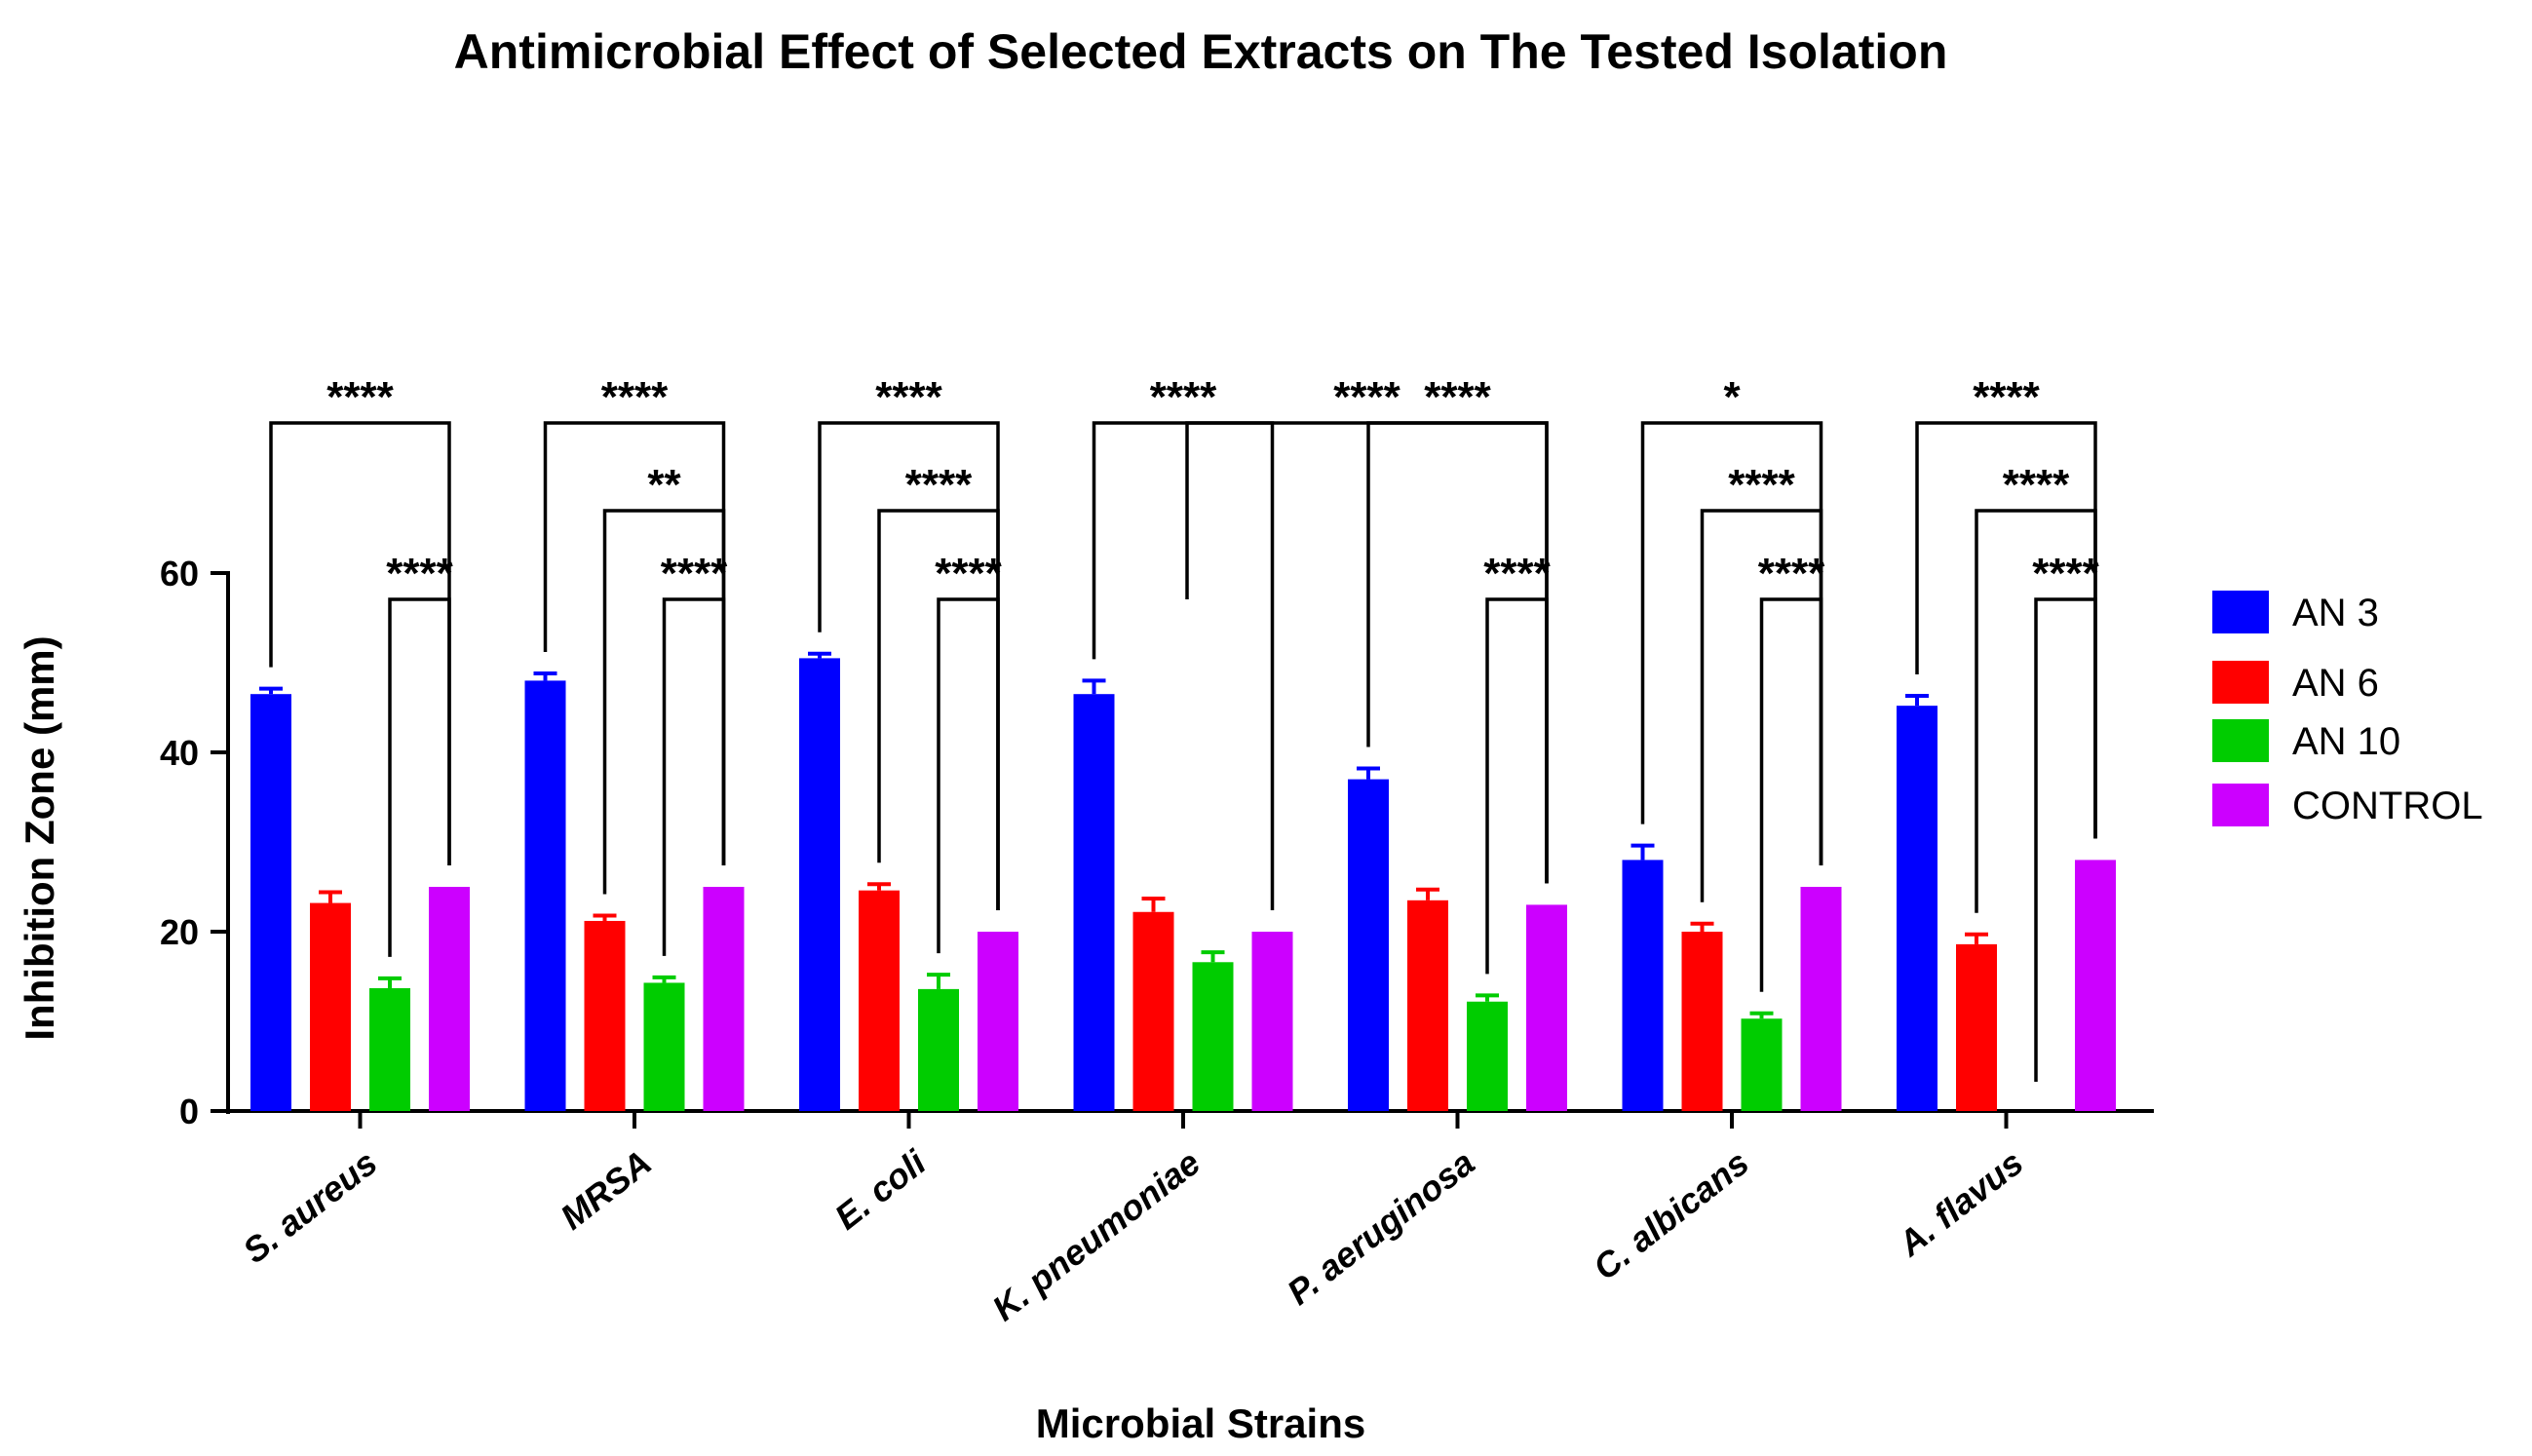 This screenshot has width=2532, height=1456. I want to click on category-label: S. aureus, so click(309, 1206).